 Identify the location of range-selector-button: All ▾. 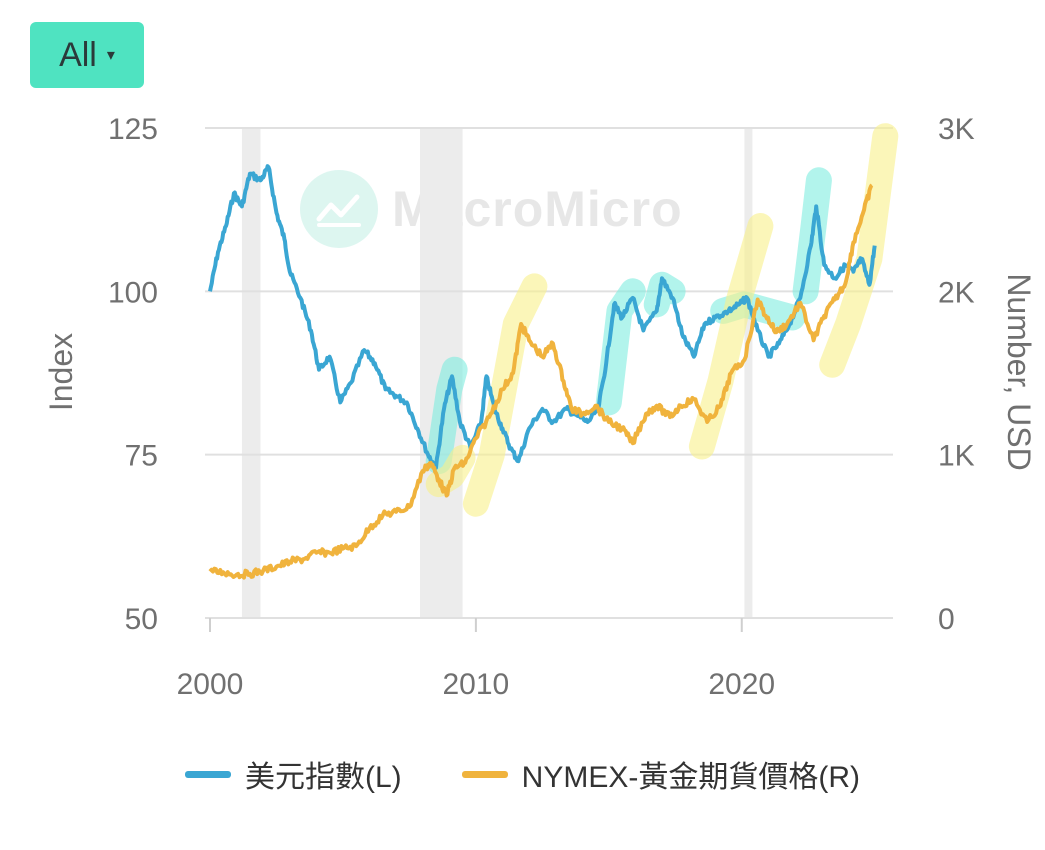
(87, 55).